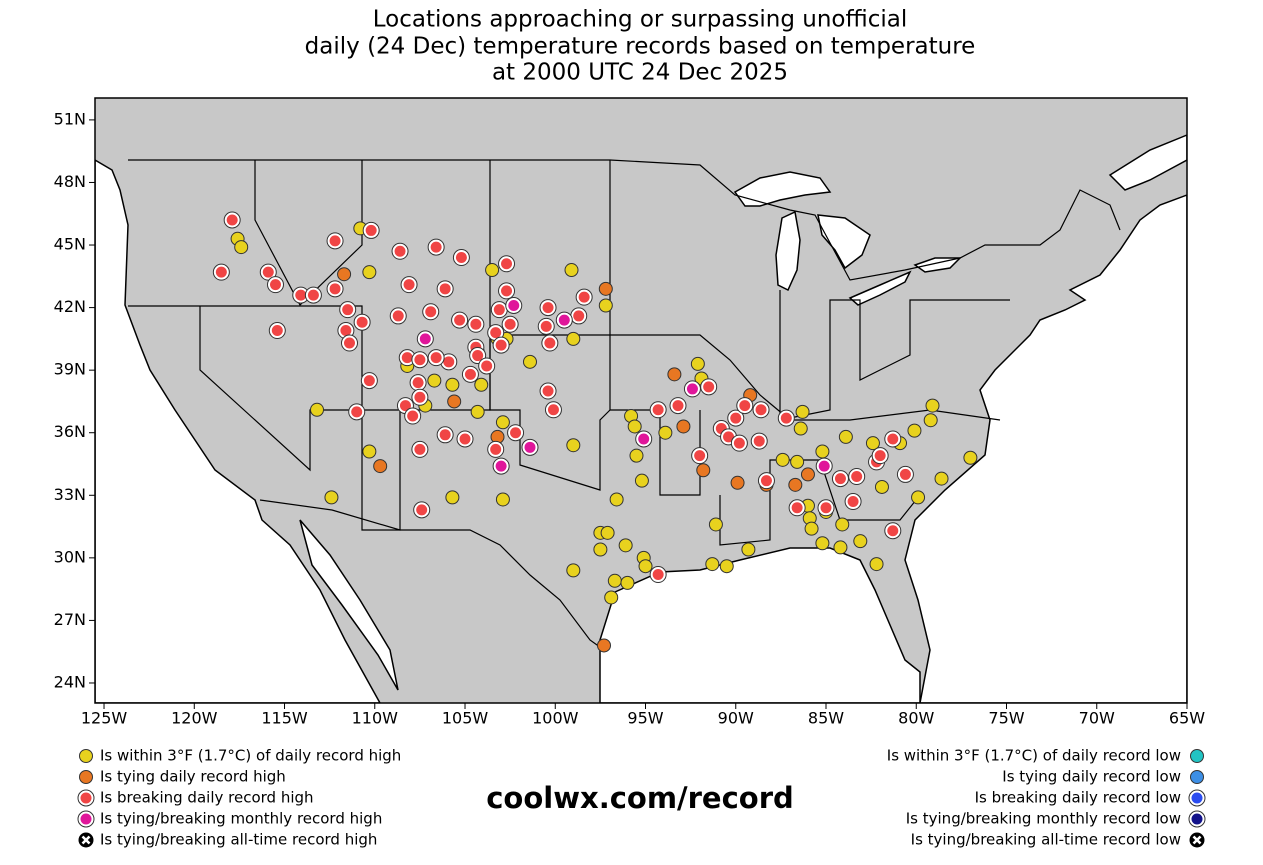 The image size is (1263, 865). I want to click on y-tick-label: 27N, so click(70, 619).